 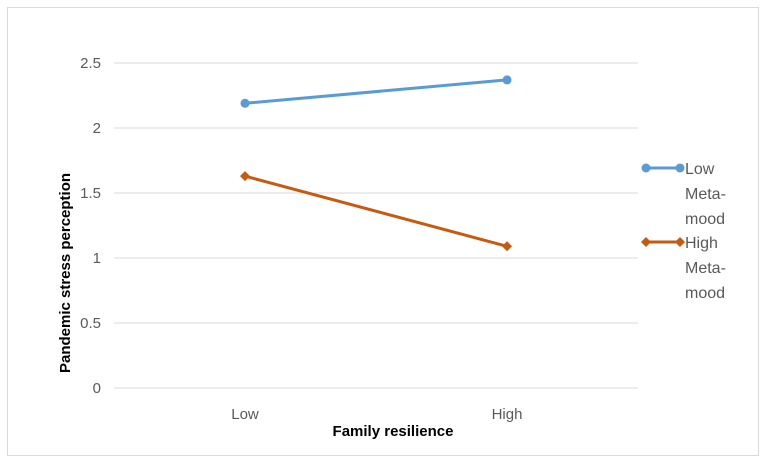 What do you see at coordinates (376, 163) in the screenshot?
I see `series-lines` at bounding box center [376, 163].